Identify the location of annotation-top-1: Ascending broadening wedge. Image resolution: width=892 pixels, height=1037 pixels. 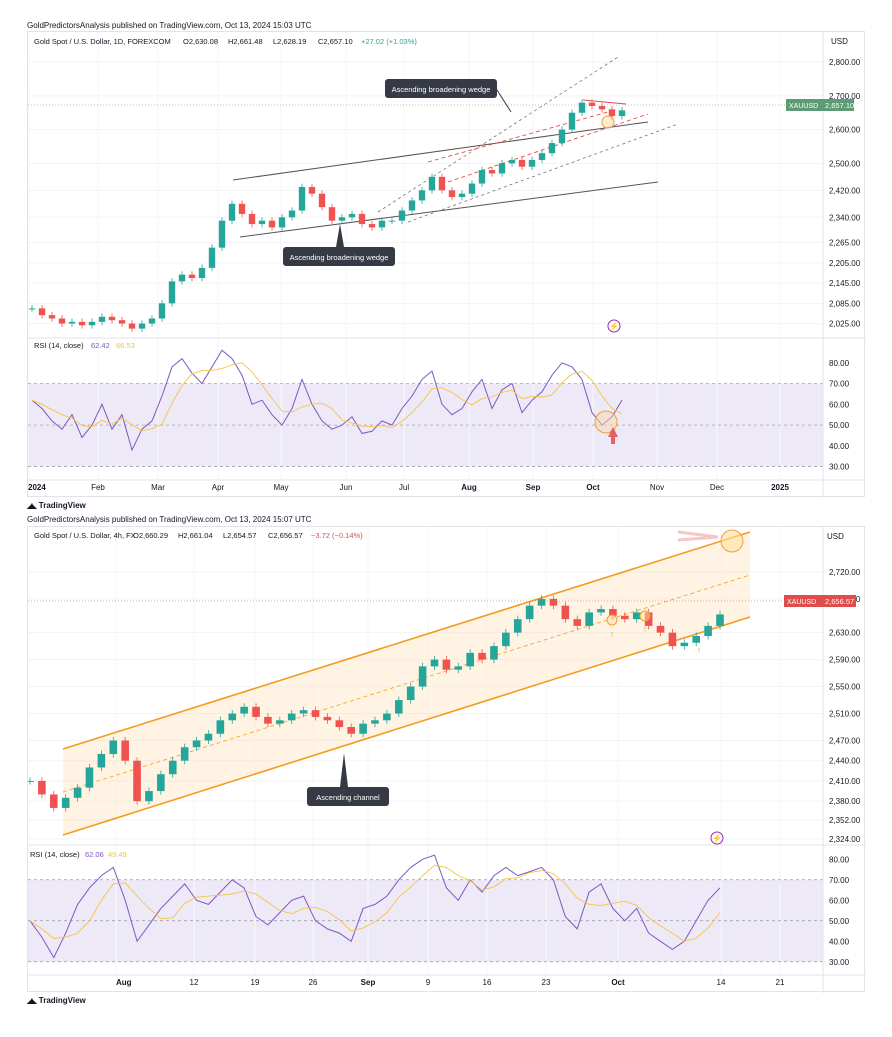
(448, 96).